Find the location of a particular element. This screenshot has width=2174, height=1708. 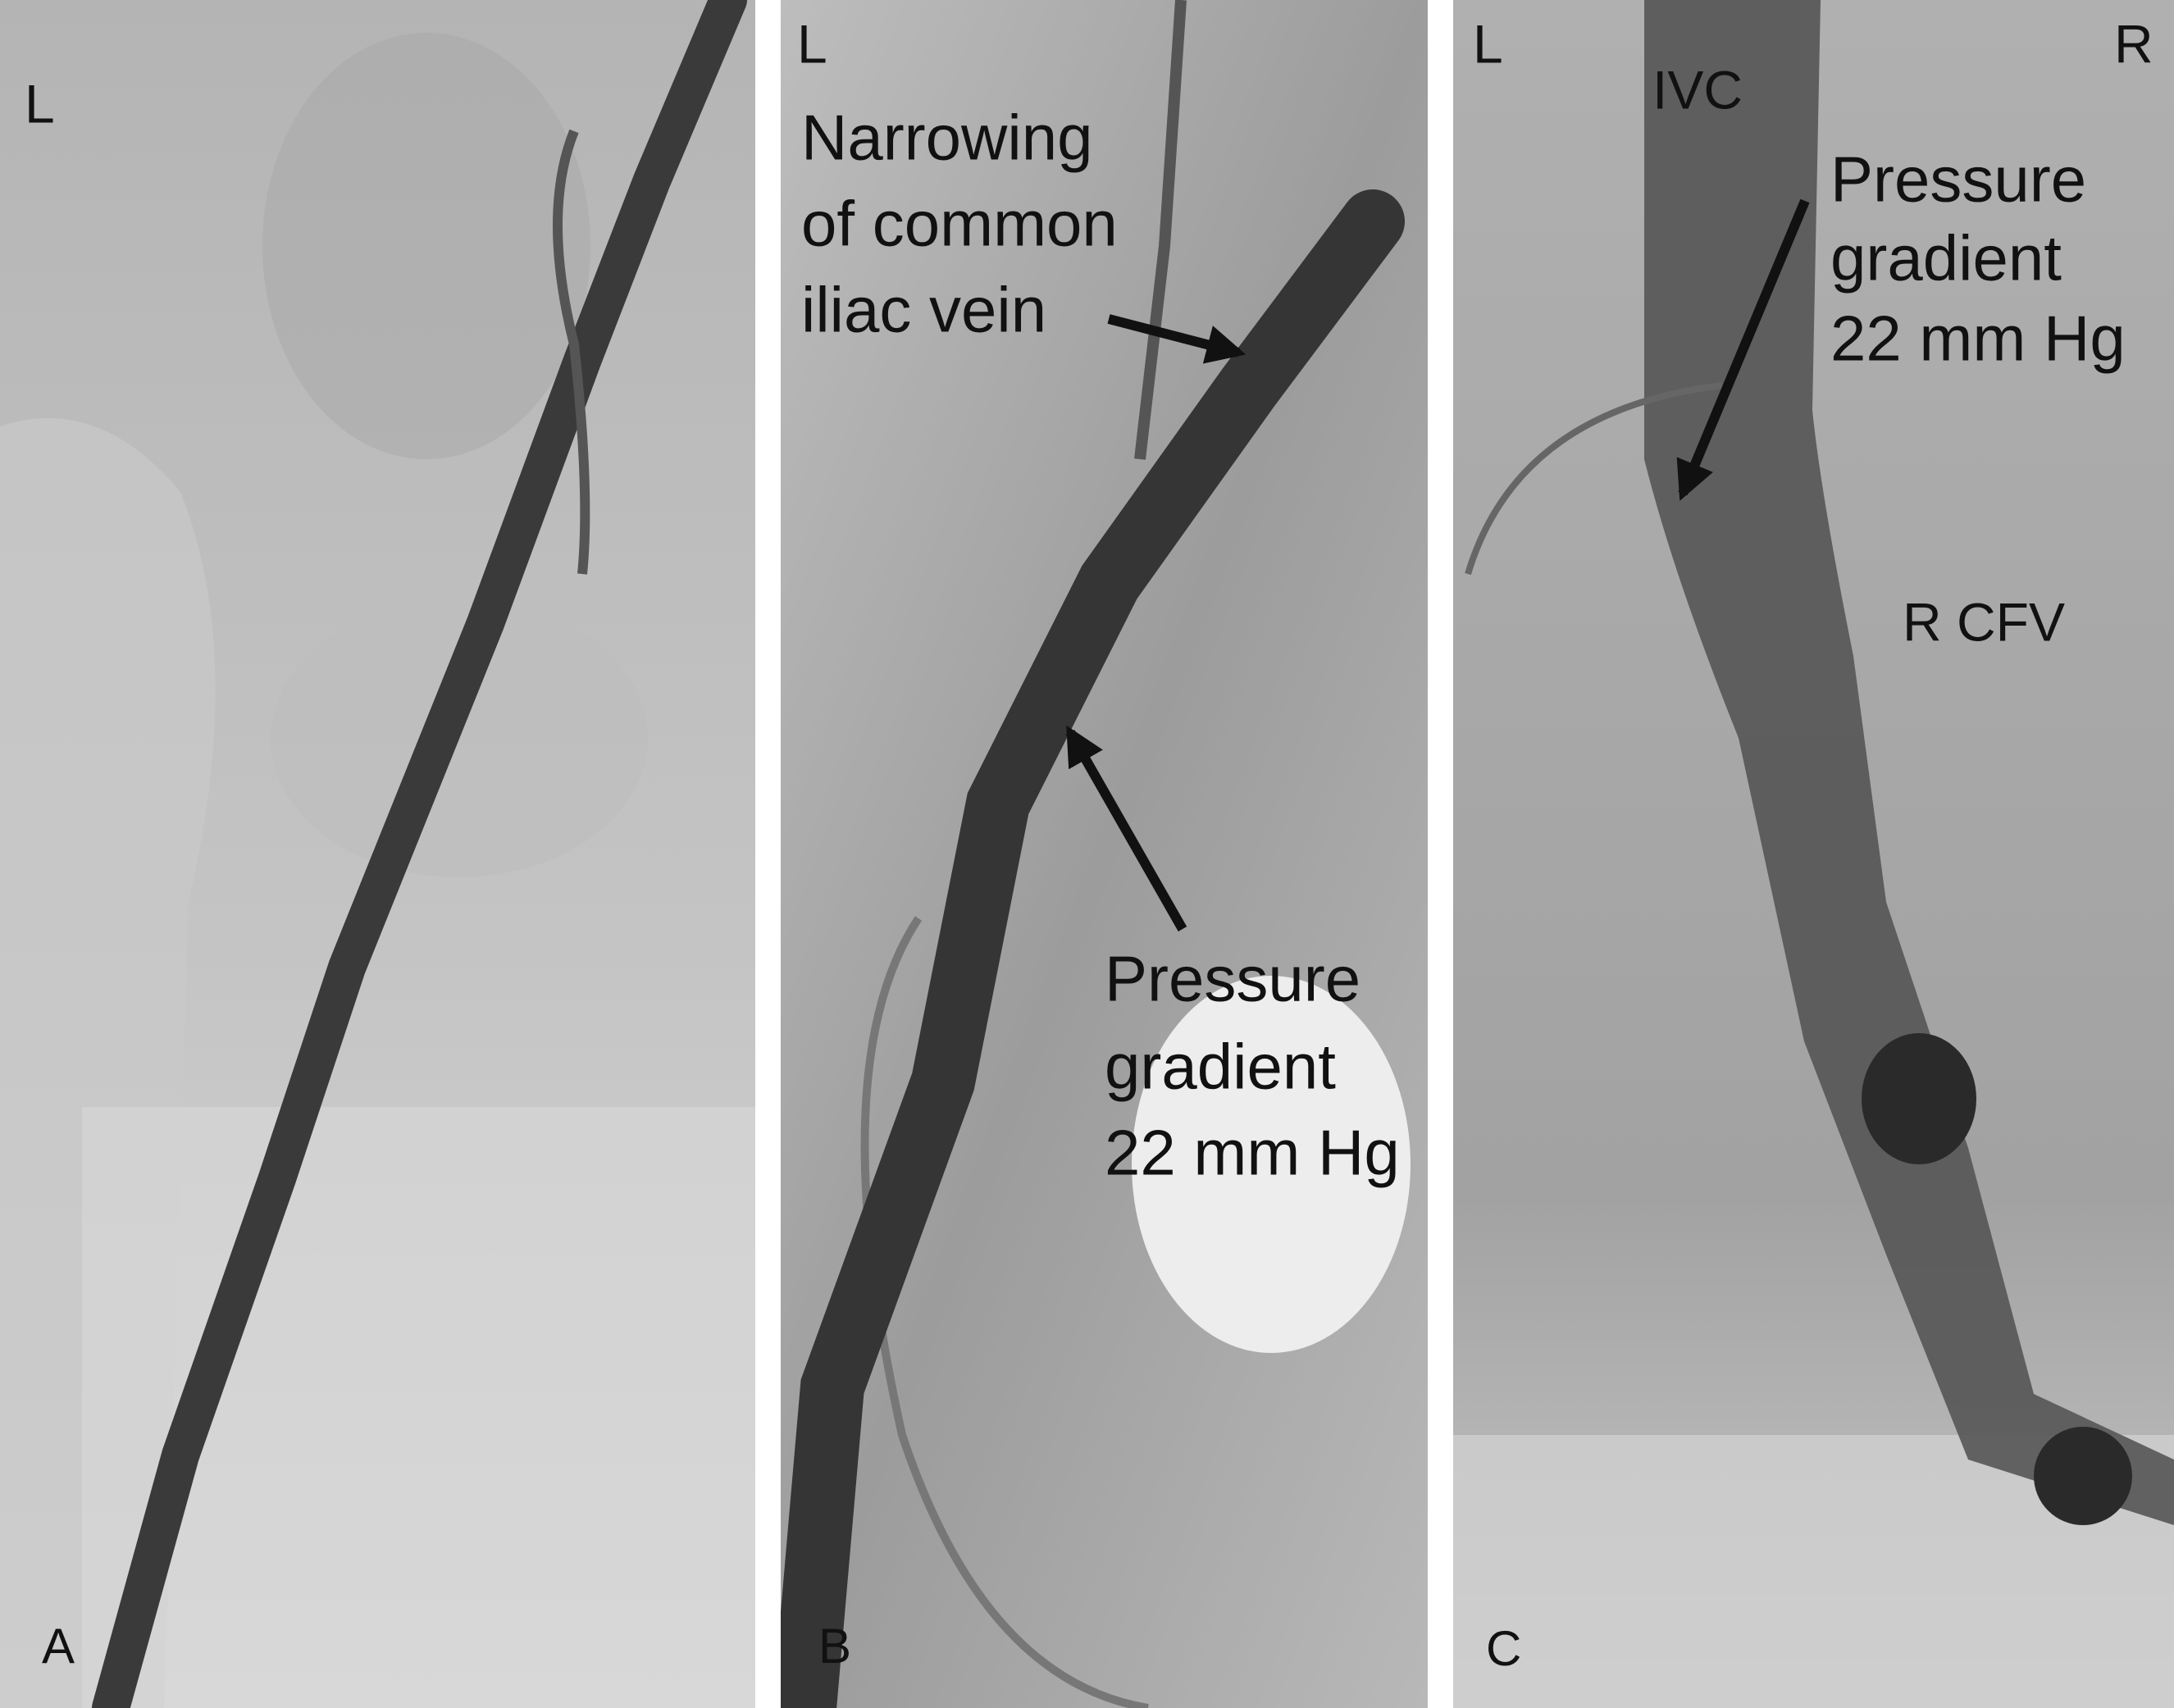

annotation: Narrowing is located at coordinates (946, 138).